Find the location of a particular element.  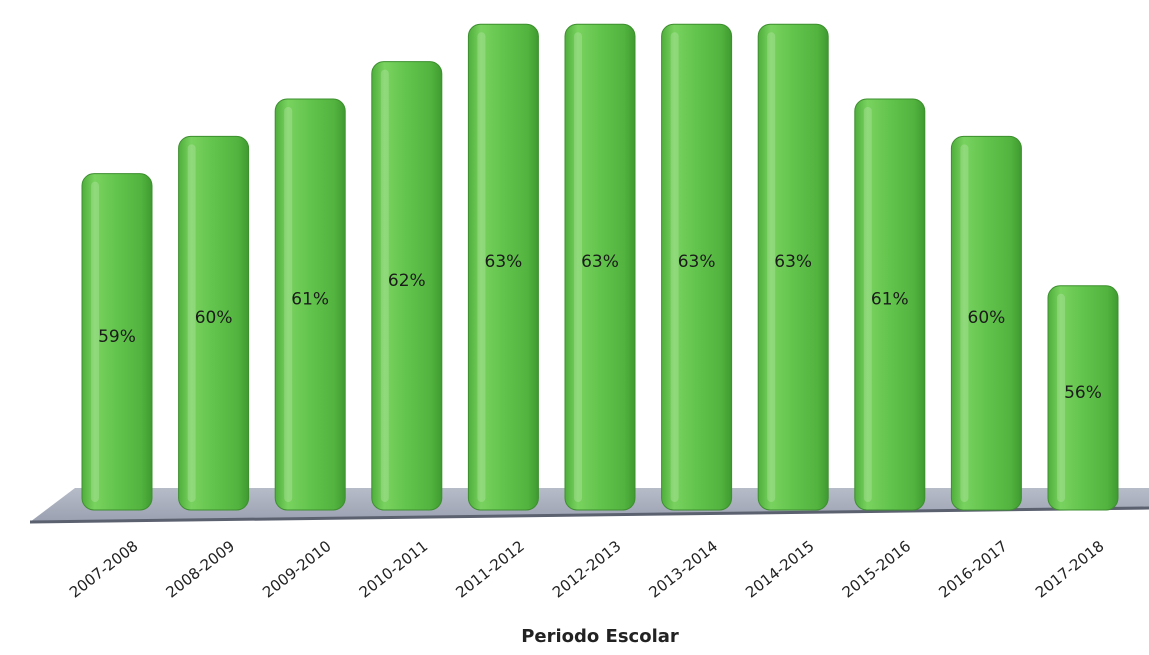

bar-2014-2015 is located at coordinates (793, 267).